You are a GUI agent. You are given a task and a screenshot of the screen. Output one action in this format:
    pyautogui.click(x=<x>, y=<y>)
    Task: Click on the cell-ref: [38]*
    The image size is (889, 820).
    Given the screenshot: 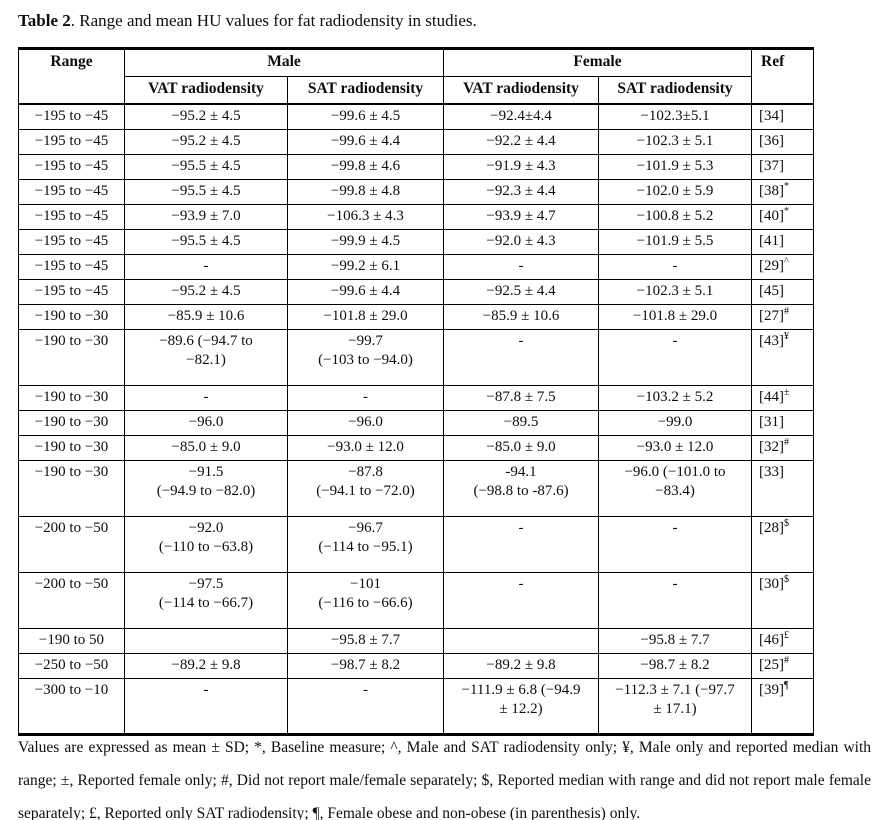 What is the action you would take?
    pyautogui.click(x=783, y=191)
    